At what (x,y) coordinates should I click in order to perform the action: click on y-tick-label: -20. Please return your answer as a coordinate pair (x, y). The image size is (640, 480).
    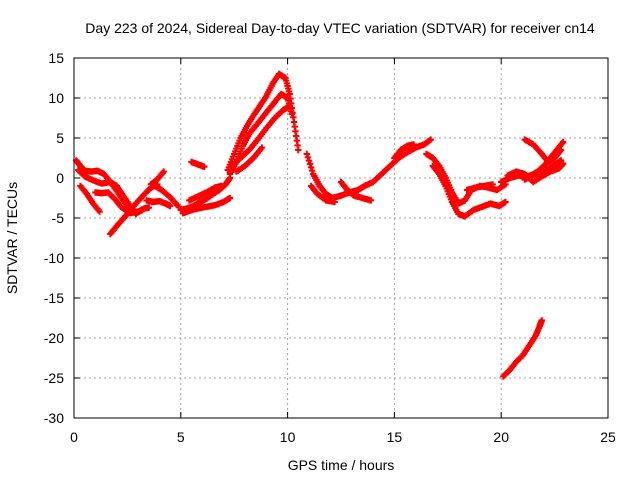
    Looking at the image, I should click on (54, 338).